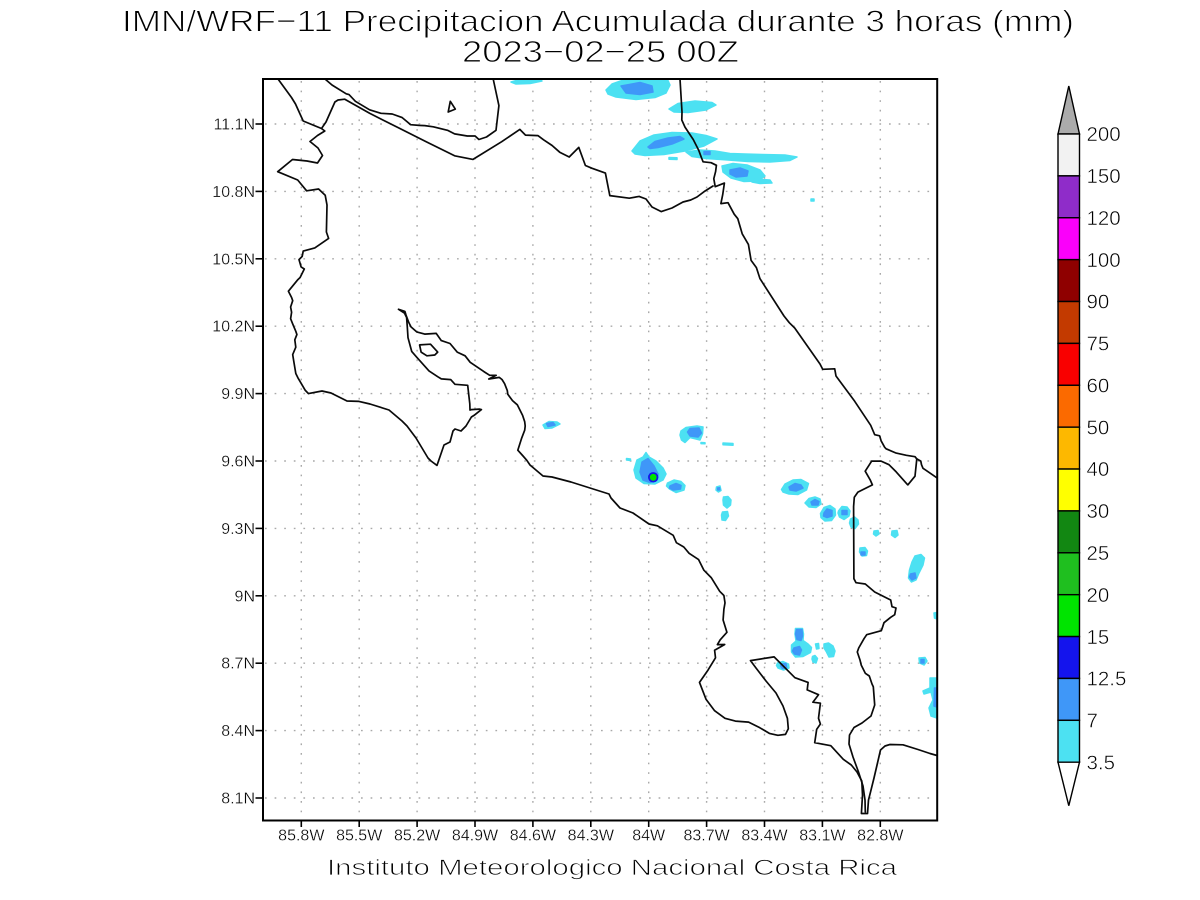  Describe the element at coordinates (706, 836) in the screenshot. I see `svg-text: 83.7W` at that location.